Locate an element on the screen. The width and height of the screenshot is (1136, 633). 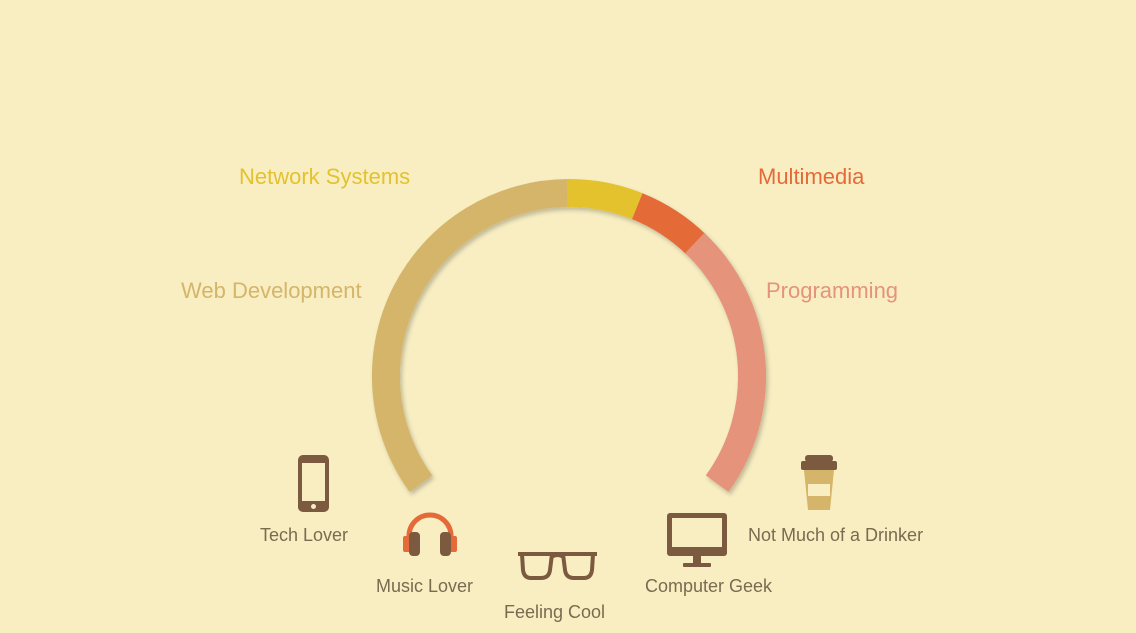
coffee-cup-icon is located at coordinates (819, 482).